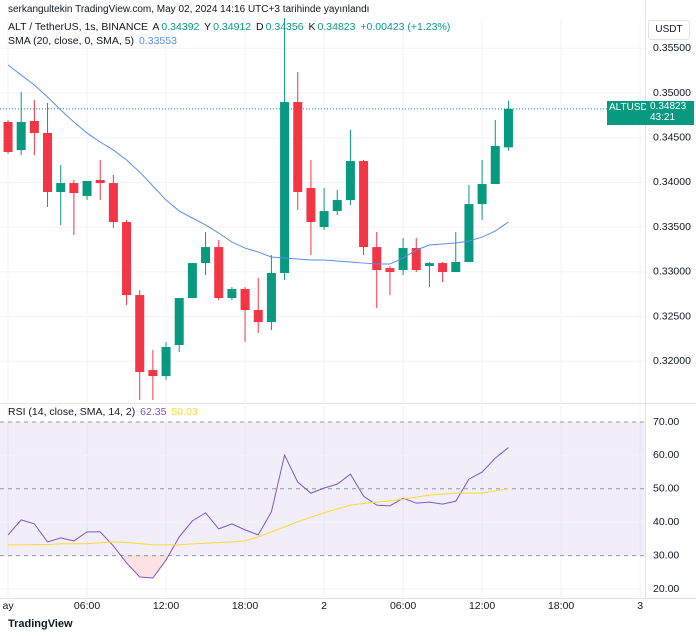 This screenshot has width=696, height=636. Describe the element at coordinates (666, 422) in the screenshot. I see `y-tick-label: 70.00` at that location.